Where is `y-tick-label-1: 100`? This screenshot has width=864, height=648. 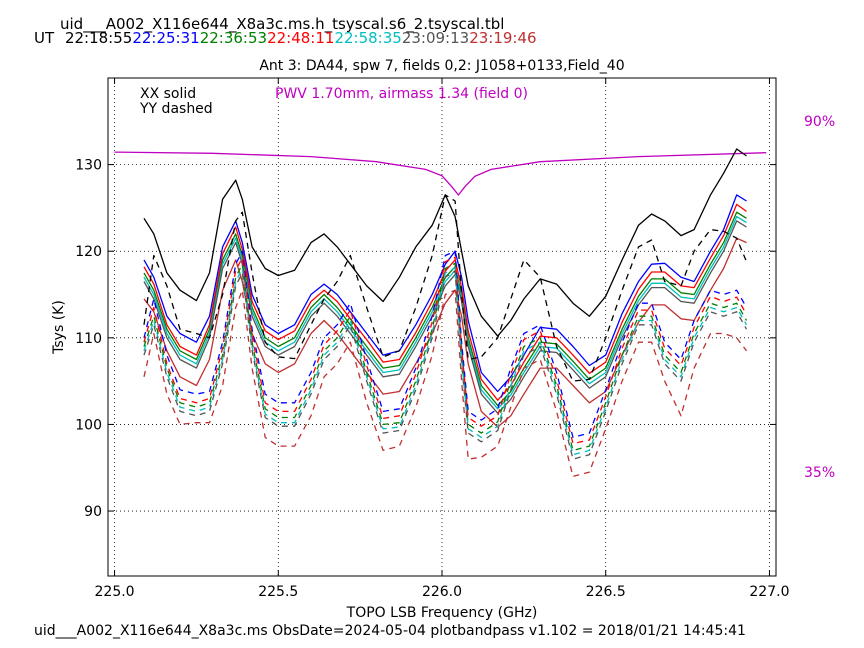
y-tick-label-1: 100 is located at coordinates (88, 425).